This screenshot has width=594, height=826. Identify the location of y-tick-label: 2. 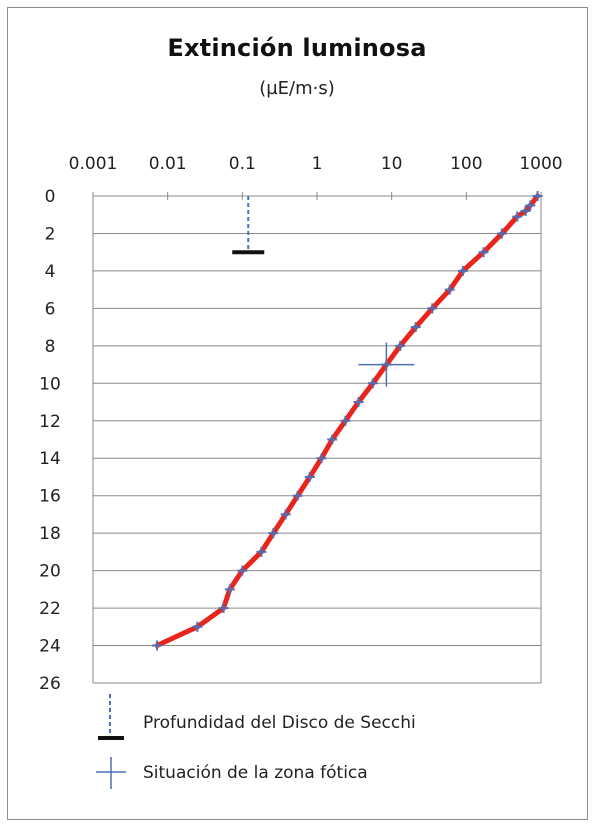
(50, 234).